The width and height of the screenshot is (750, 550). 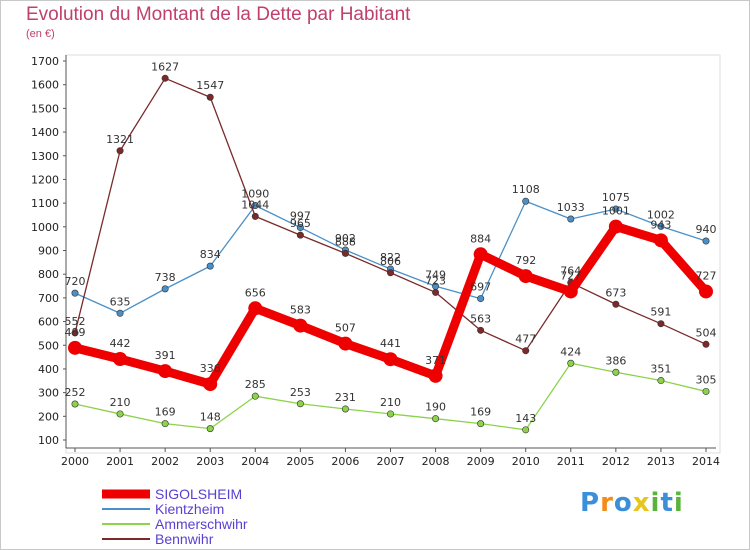 I want to click on x-tick-label: 2007, so click(x=391, y=461).